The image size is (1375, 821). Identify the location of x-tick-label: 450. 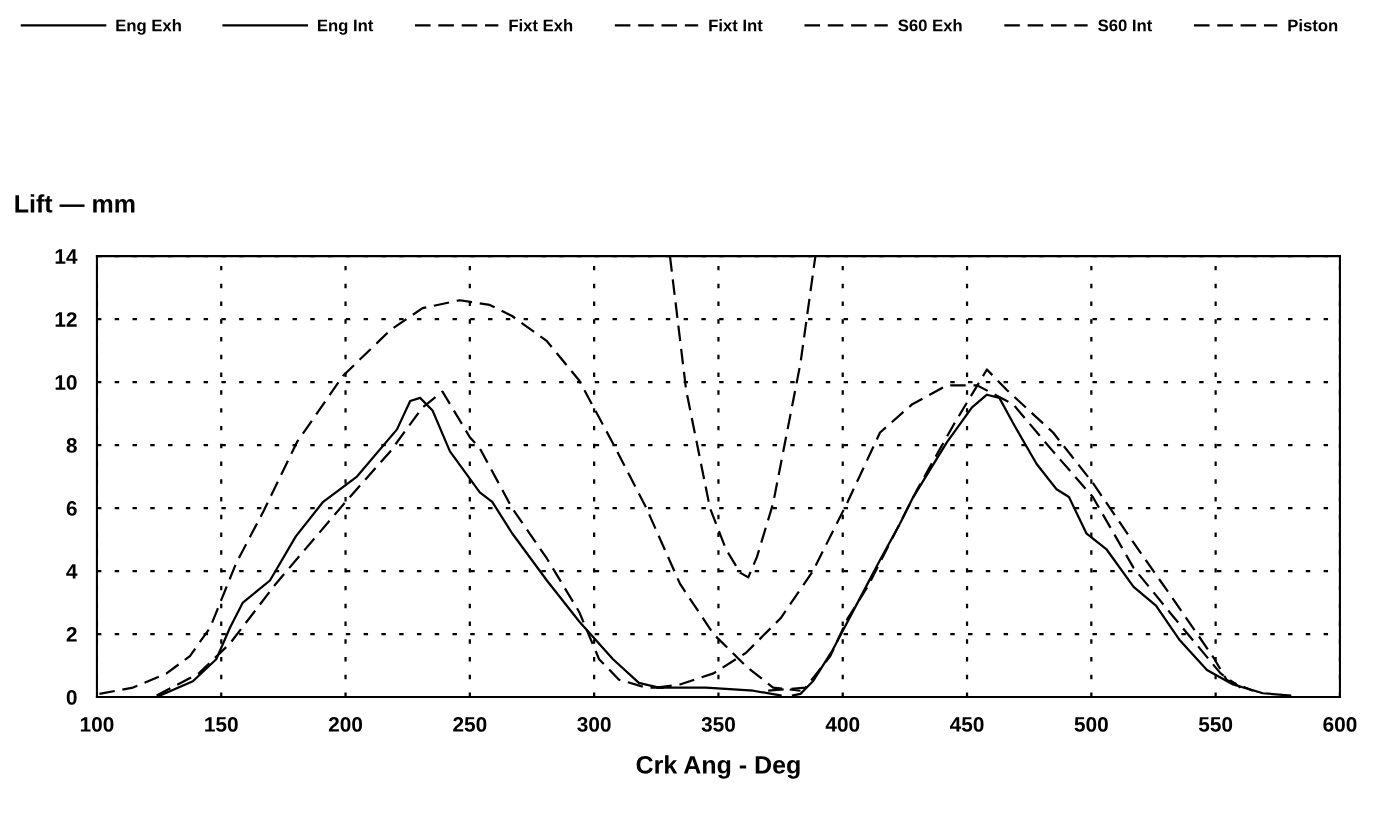
(966, 724).